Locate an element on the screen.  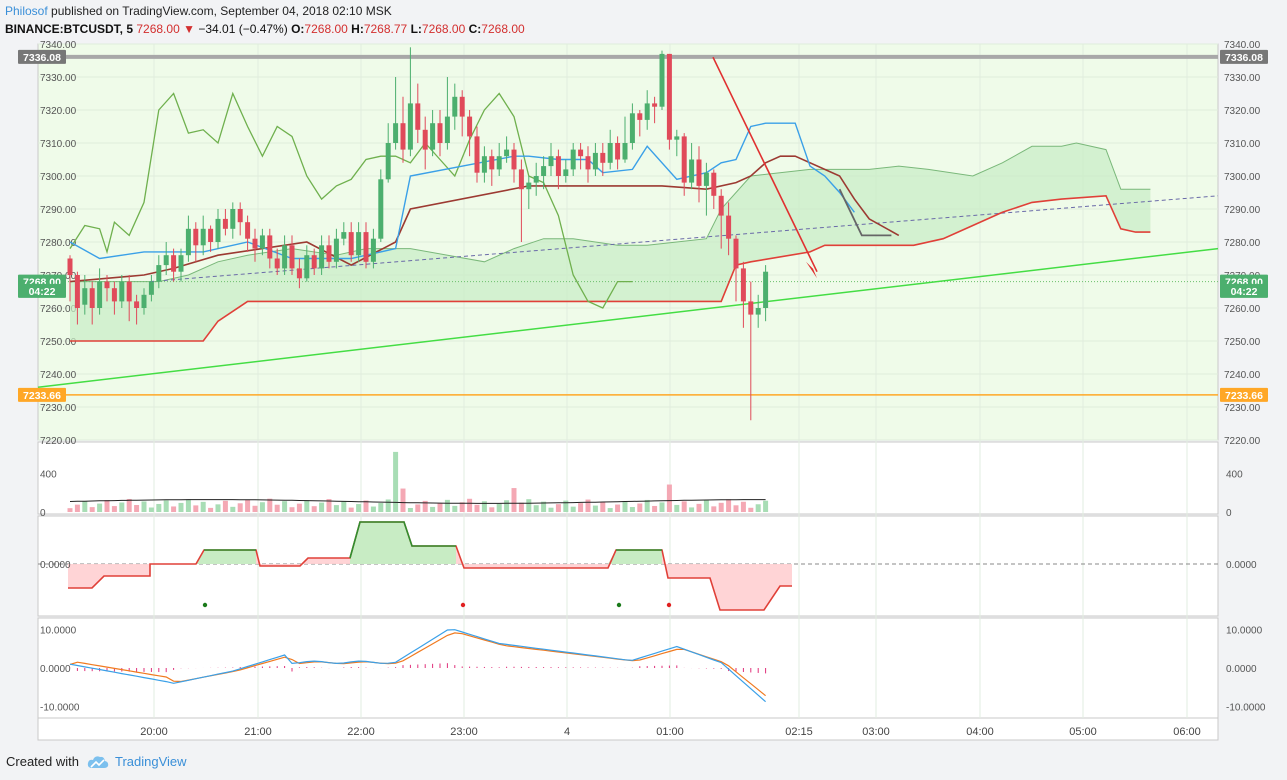
y-tick-label-right: 7220.00 is located at coordinates (1242, 441).